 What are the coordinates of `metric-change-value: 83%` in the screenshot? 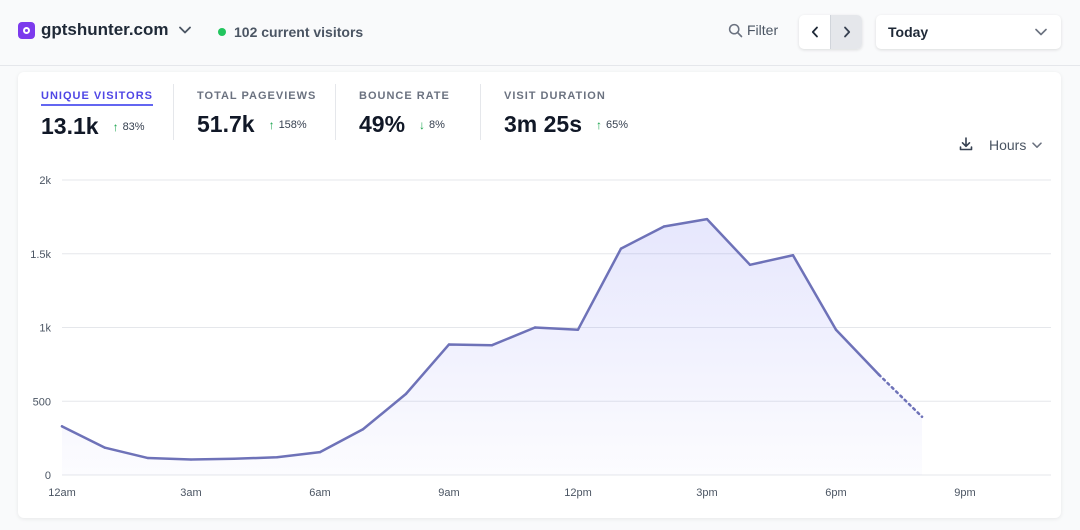 It's located at (133, 126).